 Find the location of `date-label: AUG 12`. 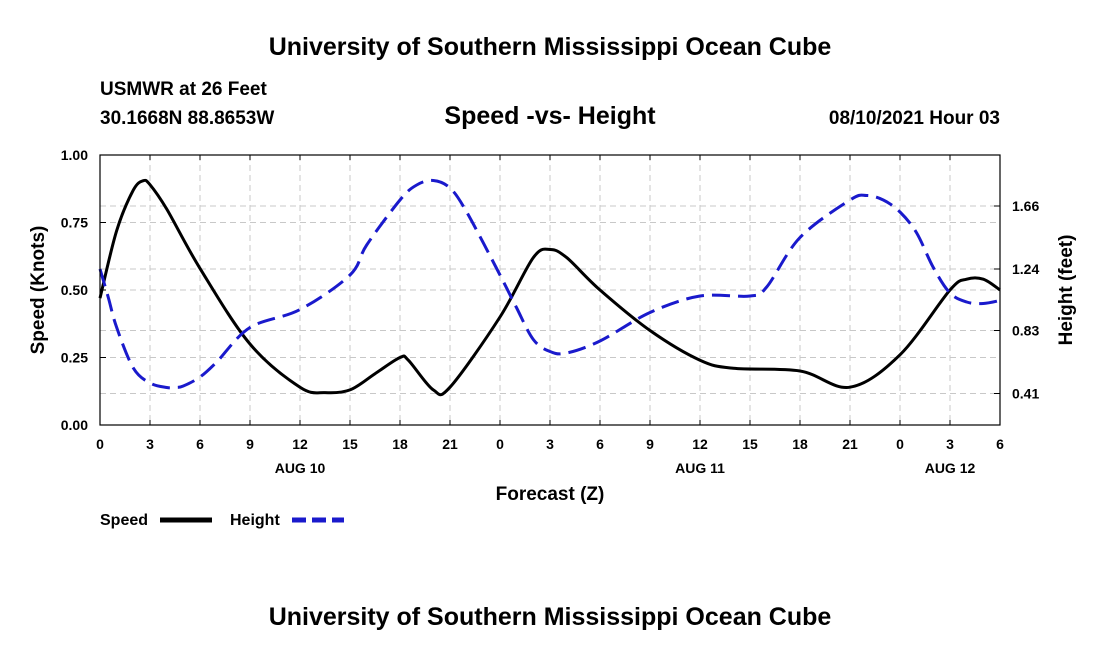

date-label: AUG 12 is located at coordinates (950, 468).